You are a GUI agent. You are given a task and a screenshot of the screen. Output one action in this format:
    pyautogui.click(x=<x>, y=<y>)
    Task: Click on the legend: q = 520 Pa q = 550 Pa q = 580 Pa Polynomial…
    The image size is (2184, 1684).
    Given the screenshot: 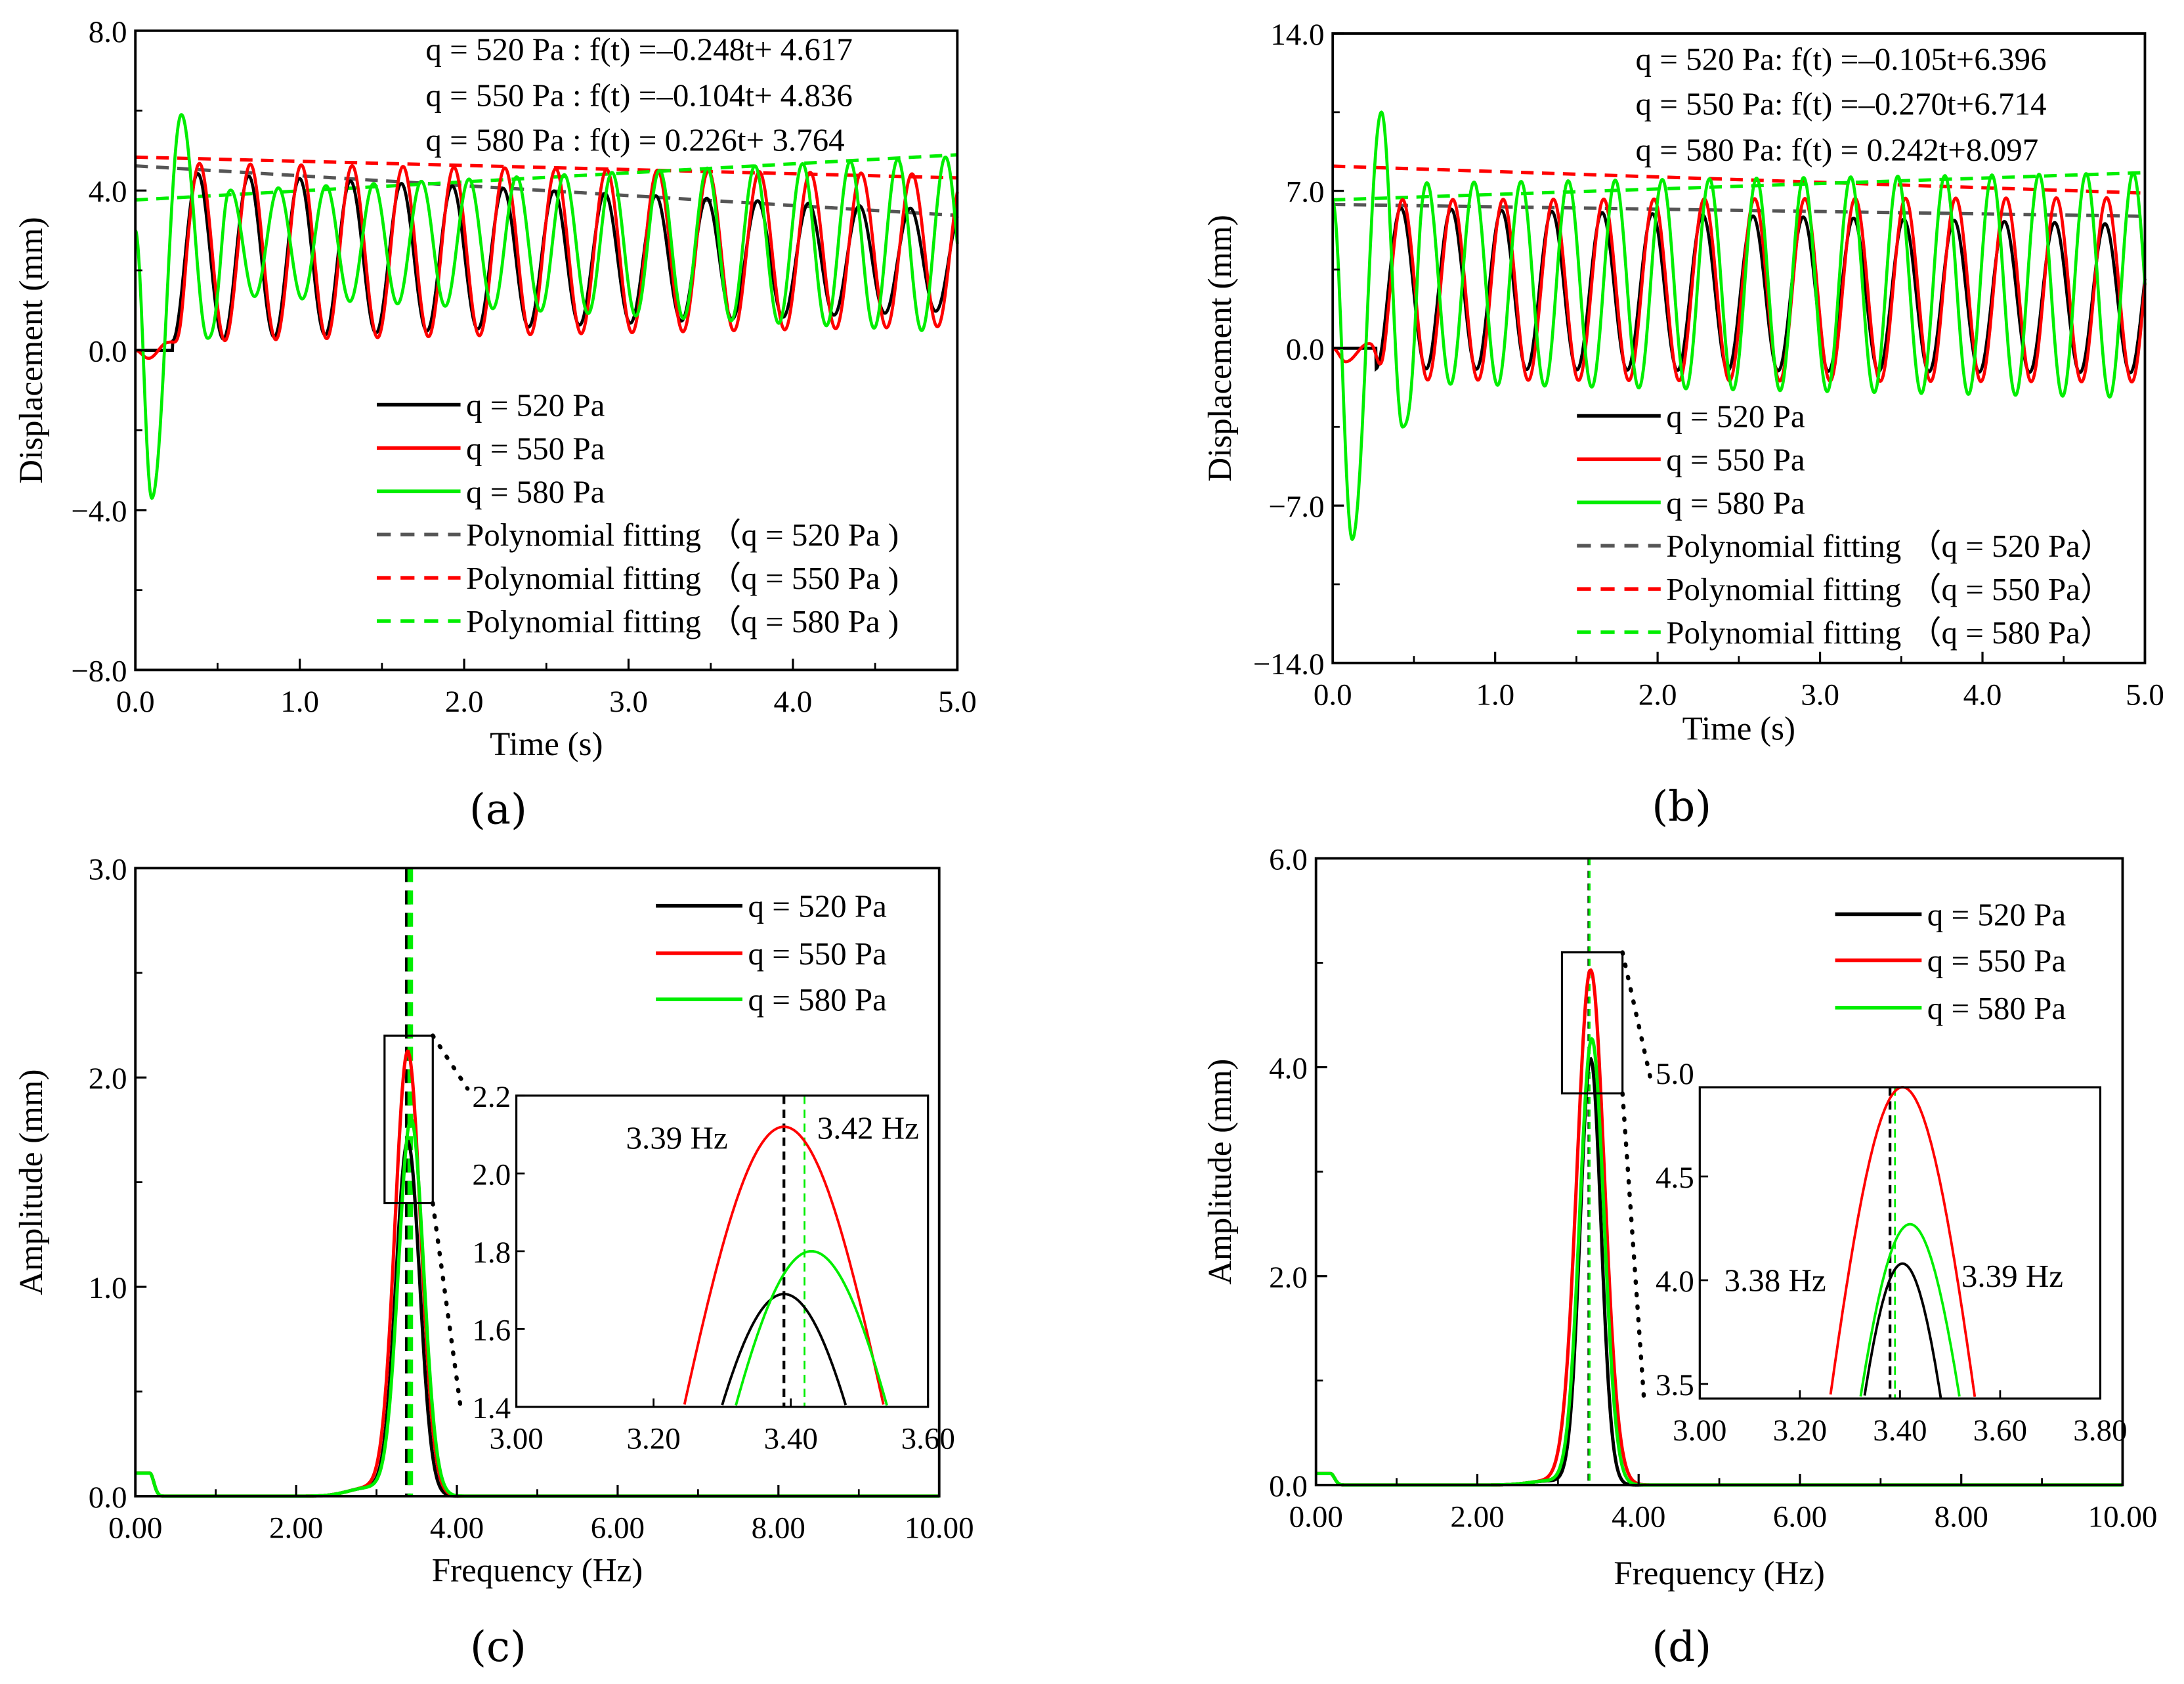 What is the action you would take?
    pyautogui.click(x=1844, y=525)
    